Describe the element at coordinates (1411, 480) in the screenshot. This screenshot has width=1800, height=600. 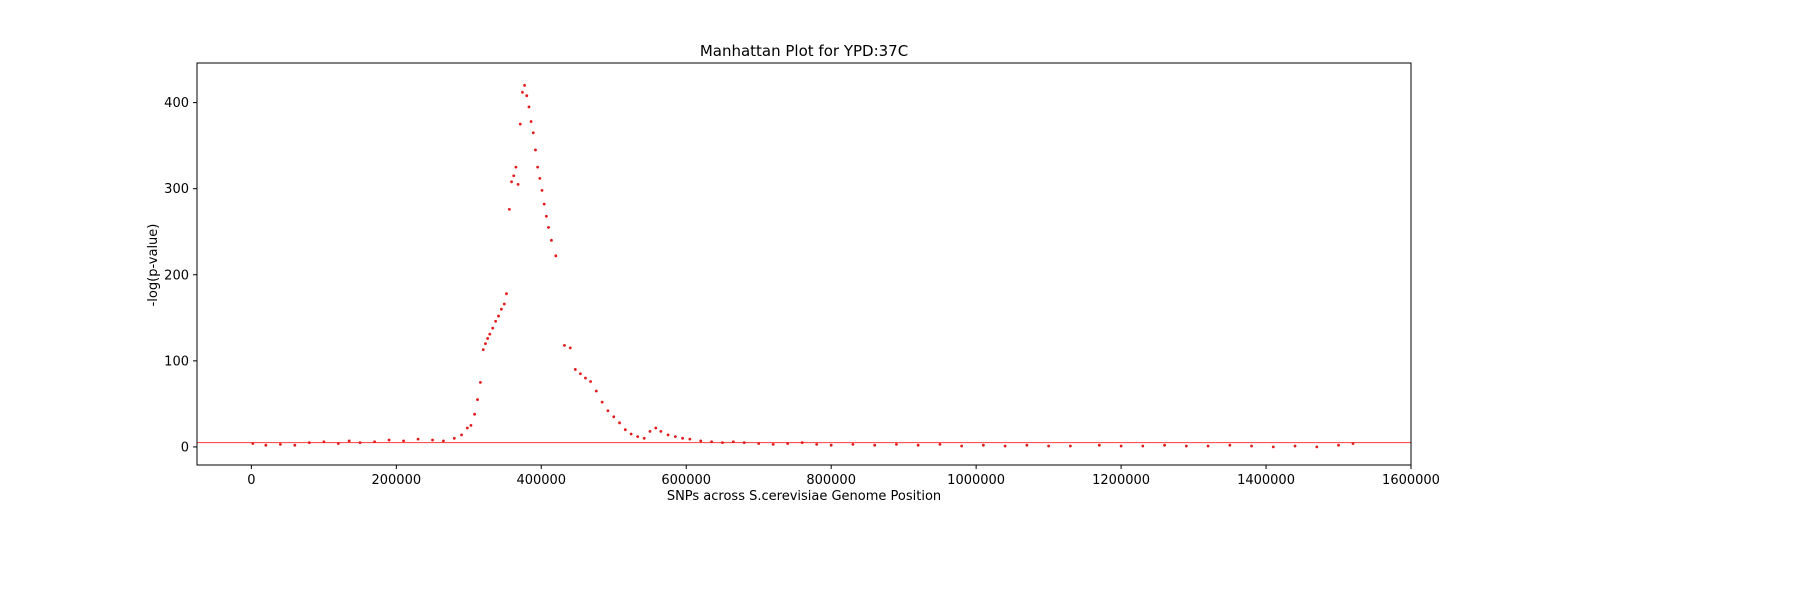
I see `x-tick-label: 1600000` at that location.